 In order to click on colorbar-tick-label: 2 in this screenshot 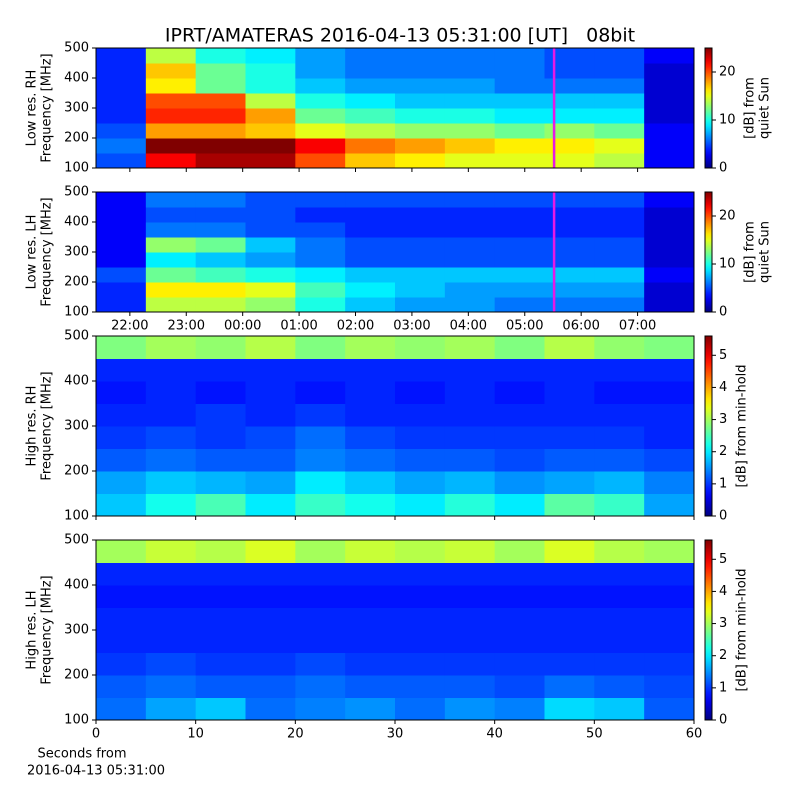, I will do `click(723, 655)`.